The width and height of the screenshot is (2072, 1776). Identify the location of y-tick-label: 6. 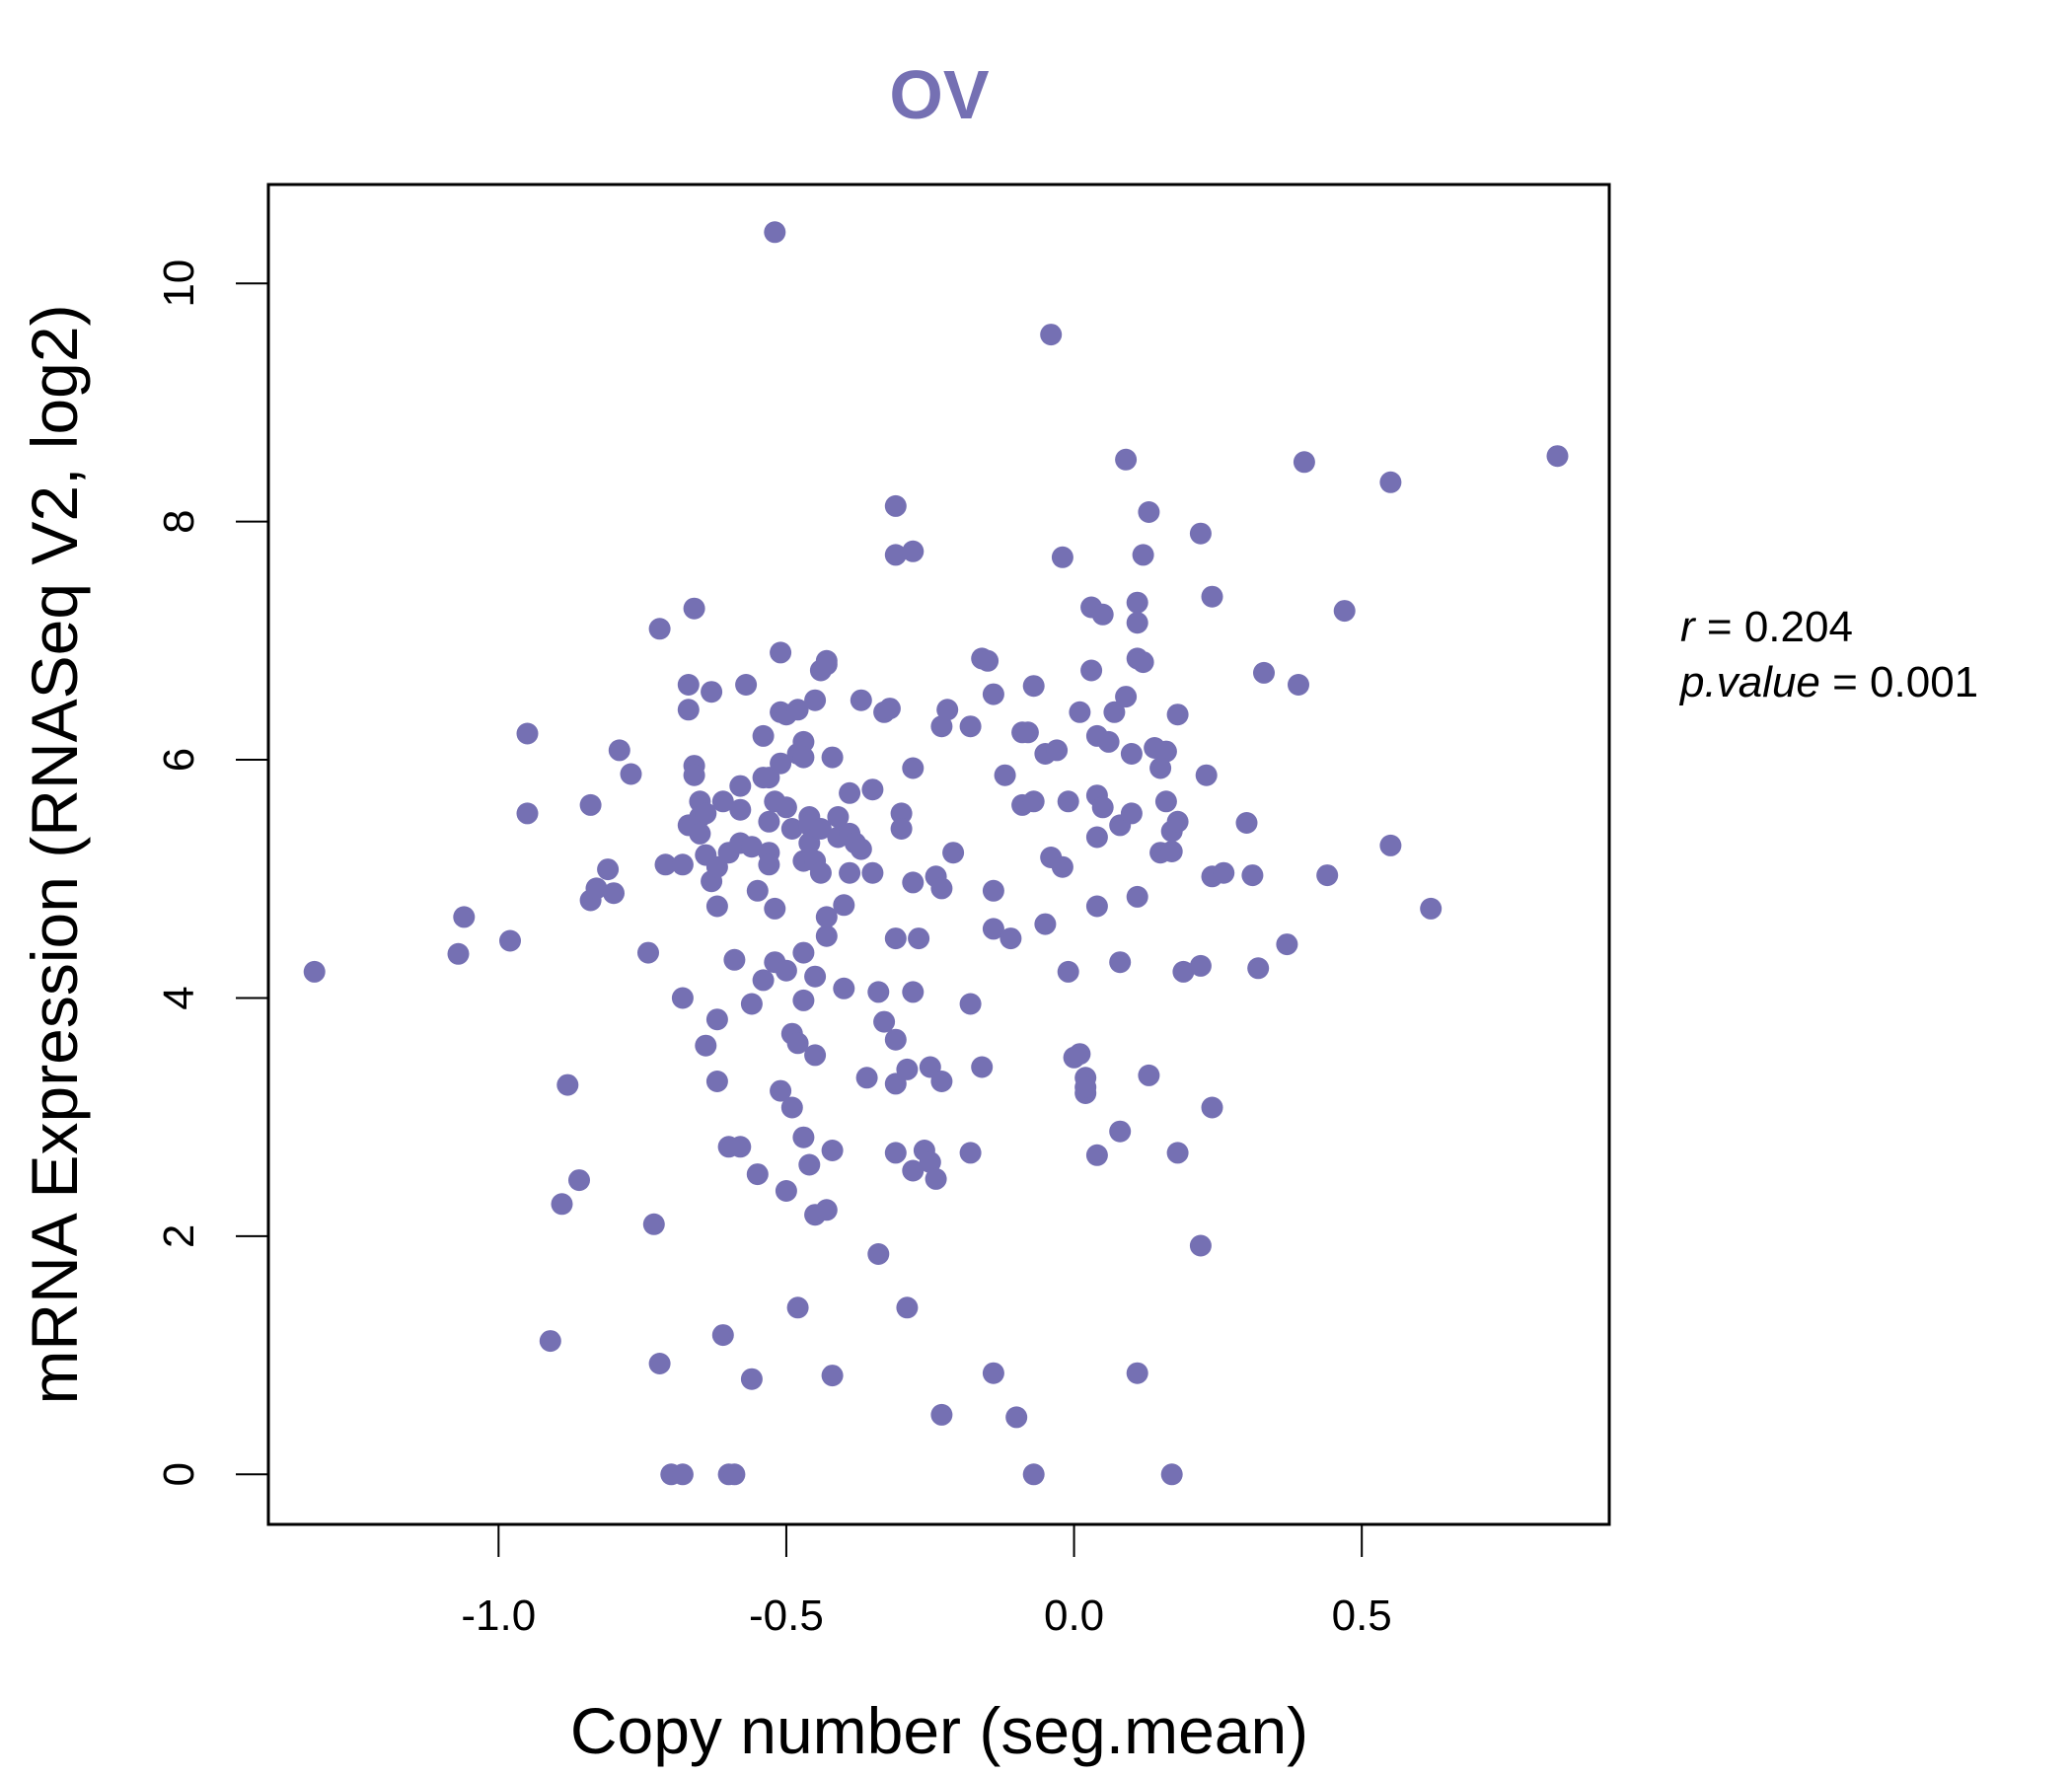
(179, 760).